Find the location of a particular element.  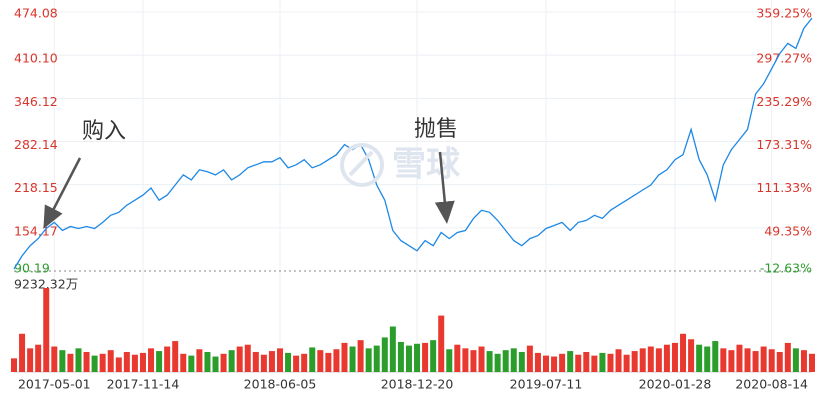

x-tick-label: 2018-06-05 is located at coordinates (280, 384).